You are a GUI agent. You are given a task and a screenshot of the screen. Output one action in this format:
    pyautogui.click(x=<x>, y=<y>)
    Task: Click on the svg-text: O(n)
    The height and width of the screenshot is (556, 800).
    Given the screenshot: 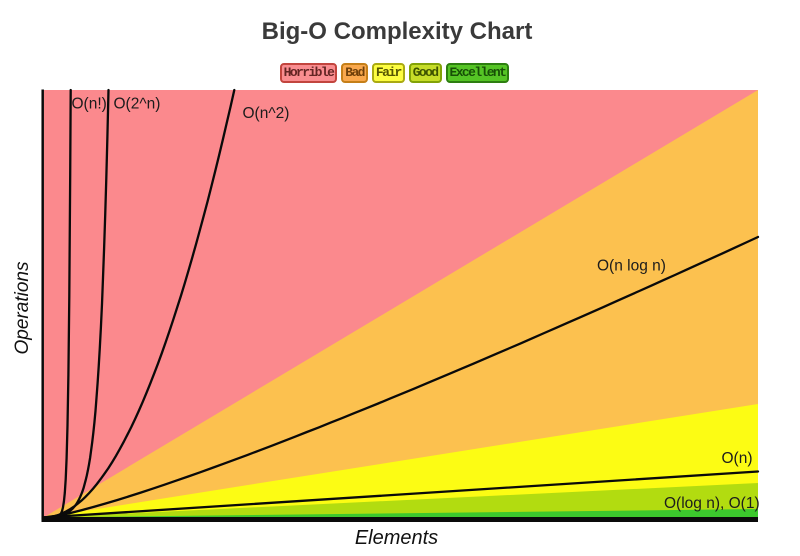 What is the action you would take?
    pyautogui.click(x=737, y=458)
    